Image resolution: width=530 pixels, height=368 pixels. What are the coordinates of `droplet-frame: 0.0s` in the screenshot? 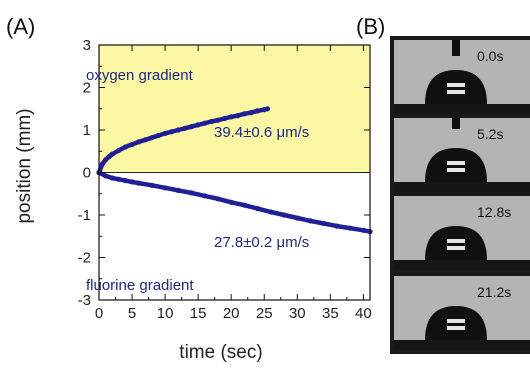 It's located at (462, 77).